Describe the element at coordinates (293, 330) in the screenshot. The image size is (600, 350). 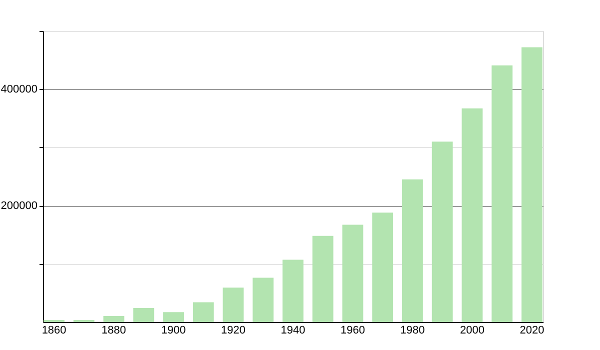
I see `x-tick-label: 1940` at that location.